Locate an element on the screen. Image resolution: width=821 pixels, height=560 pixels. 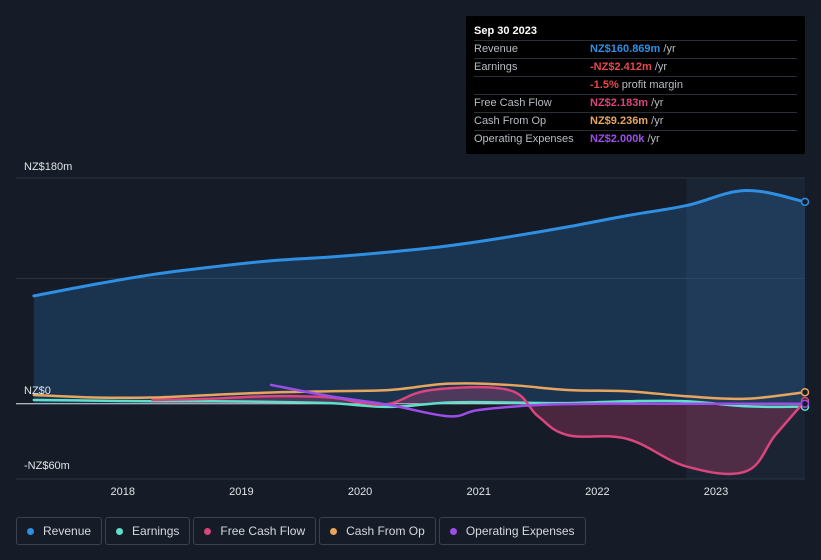
tooltip-row-value: NZ$160.869m /yr is located at coordinates (633, 49).